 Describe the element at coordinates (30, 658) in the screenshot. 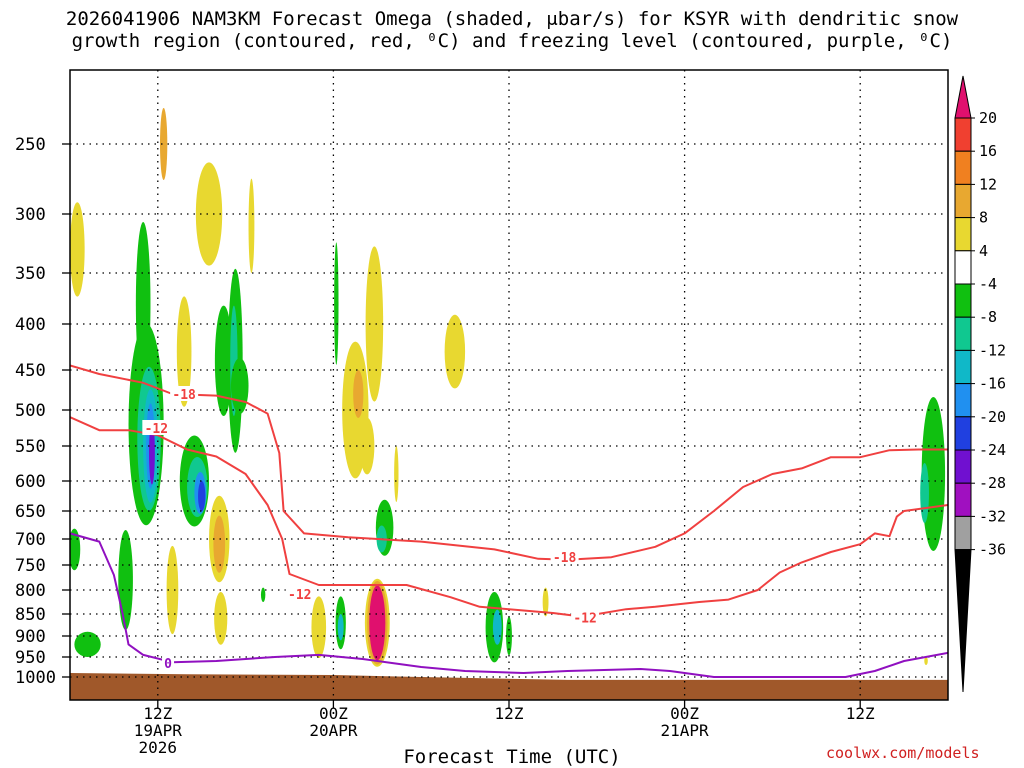

I see `y-tick-label-950: 950` at that location.